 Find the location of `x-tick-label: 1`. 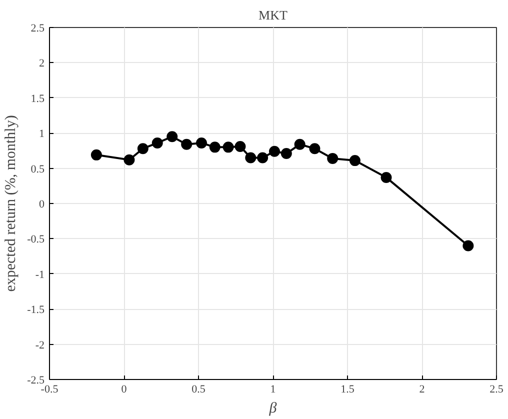

x-tick-label: 1 is located at coordinates (273, 390).